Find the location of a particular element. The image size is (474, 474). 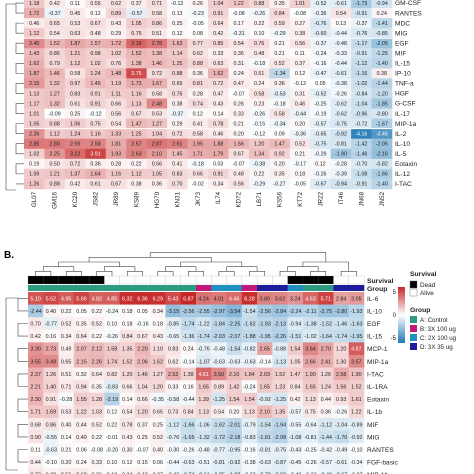

cell-value: -0.39 is located at coordinates (341, 175).